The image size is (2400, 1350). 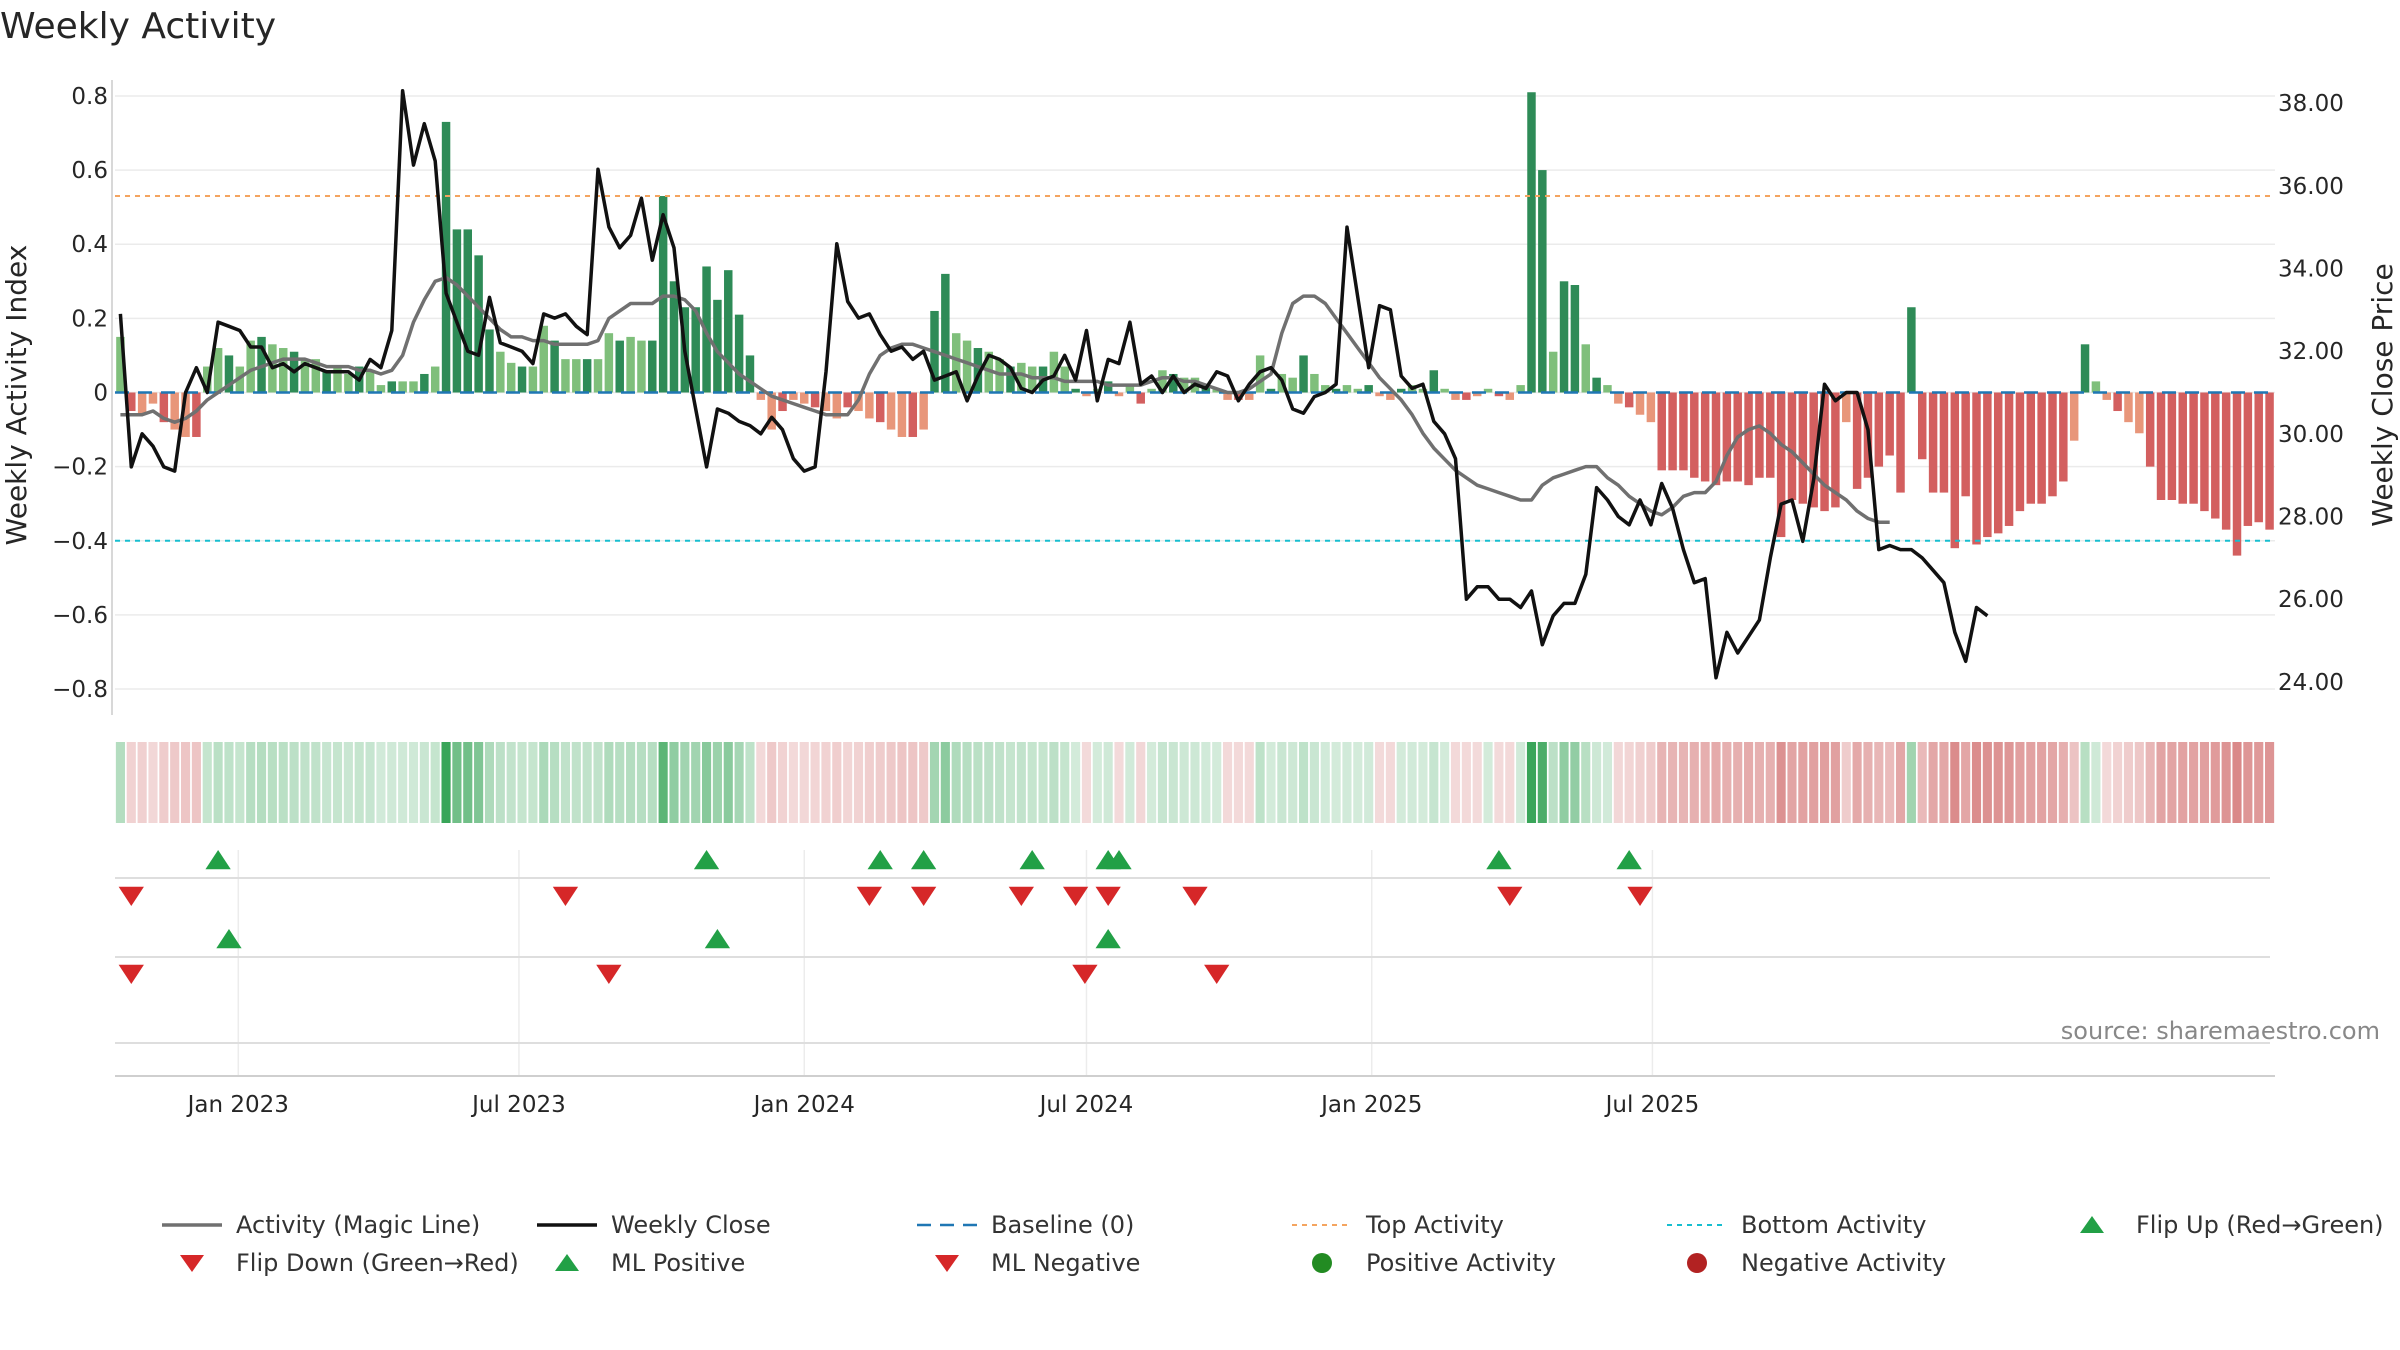 I want to click on legend-item-negative-activity: Negative Activity, so click(x=1805, y=1263).